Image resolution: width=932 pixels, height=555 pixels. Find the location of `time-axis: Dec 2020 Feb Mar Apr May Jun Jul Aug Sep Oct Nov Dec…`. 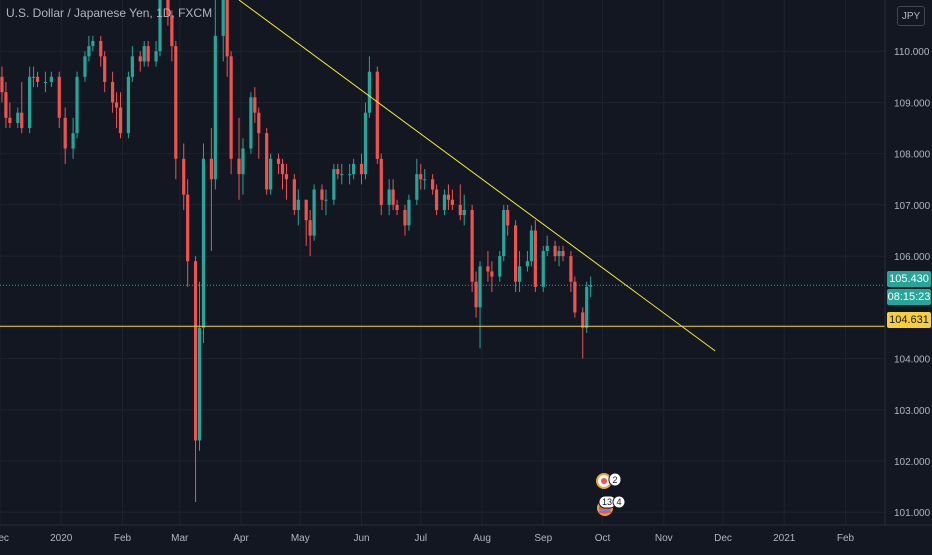

time-axis: Dec 2020 Feb Mar Apr May Jun Jul Aug Sep Oct Nov Dec… is located at coordinates (427, 538).